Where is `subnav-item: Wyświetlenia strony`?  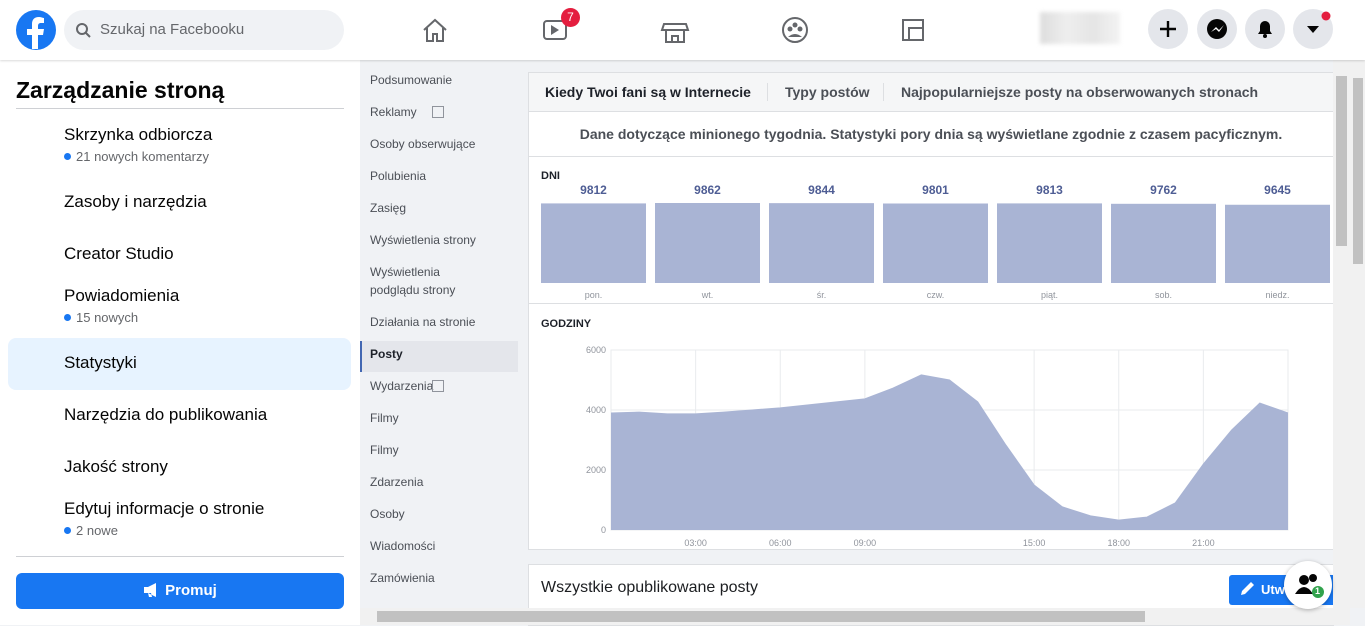 subnav-item: Wyświetlenia strony is located at coordinates (438, 242).